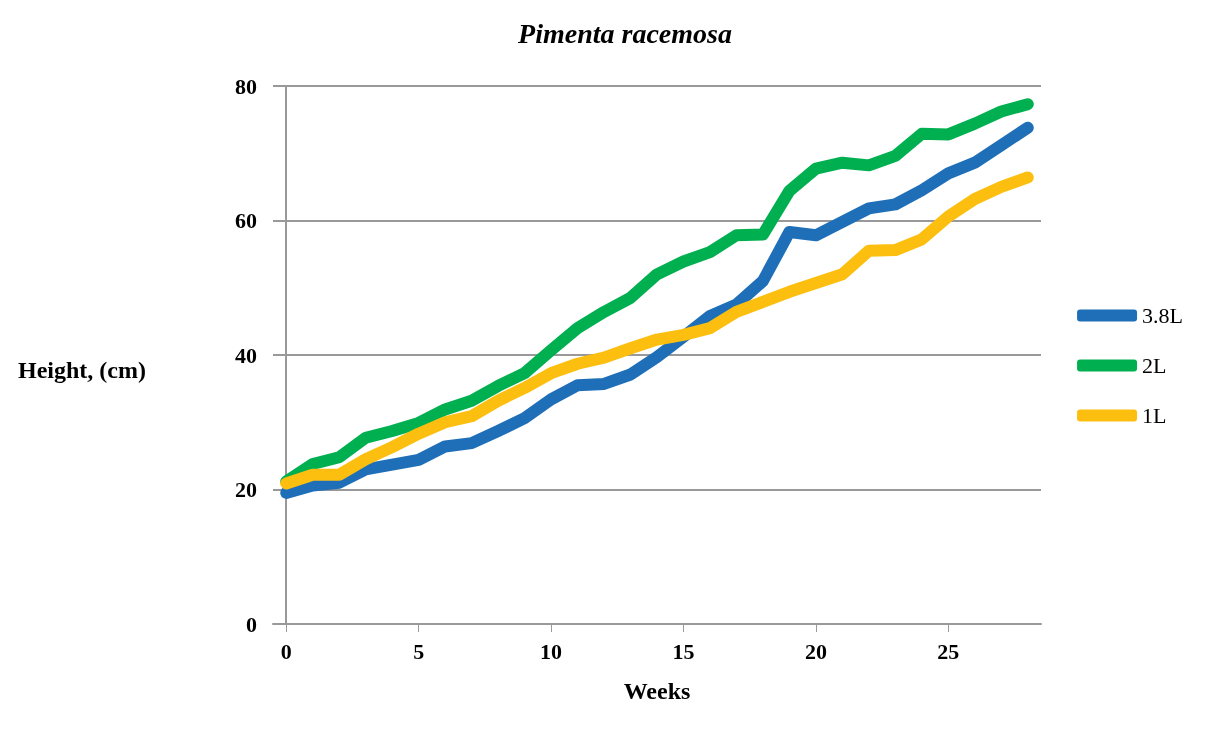 This screenshot has width=1217, height=731. Describe the element at coordinates (815, 651) in the screenshot. I see `x-tick-label: 20` at that location.